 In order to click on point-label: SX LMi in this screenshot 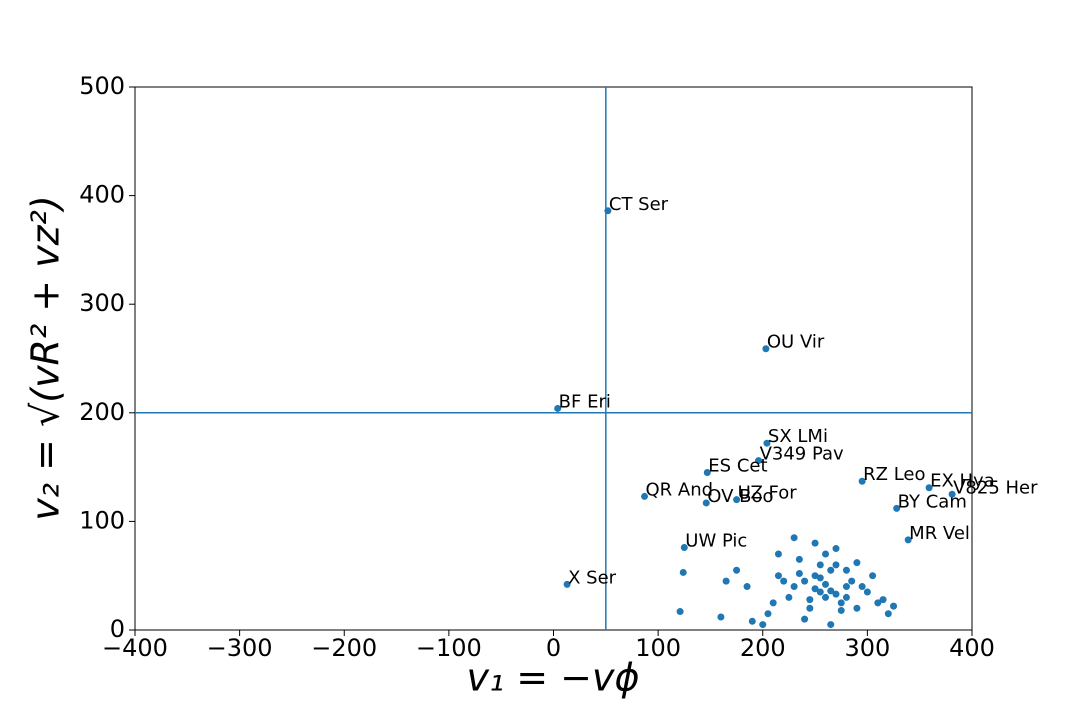, I will do `click(798, 436)`.